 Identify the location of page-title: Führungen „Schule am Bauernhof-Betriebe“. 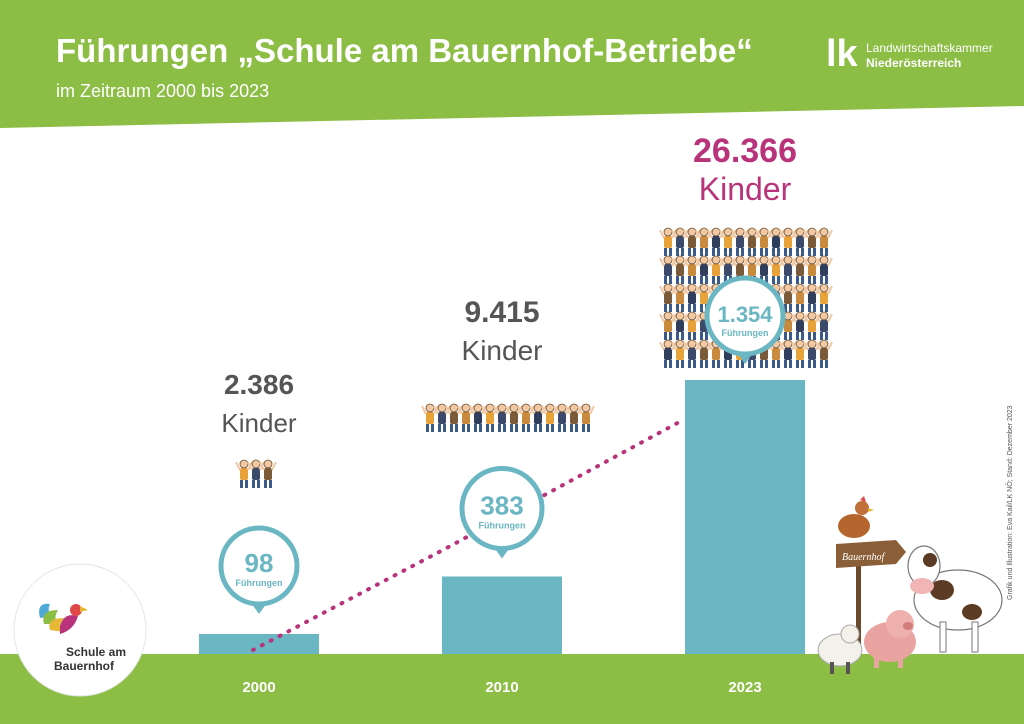
(404, 50).